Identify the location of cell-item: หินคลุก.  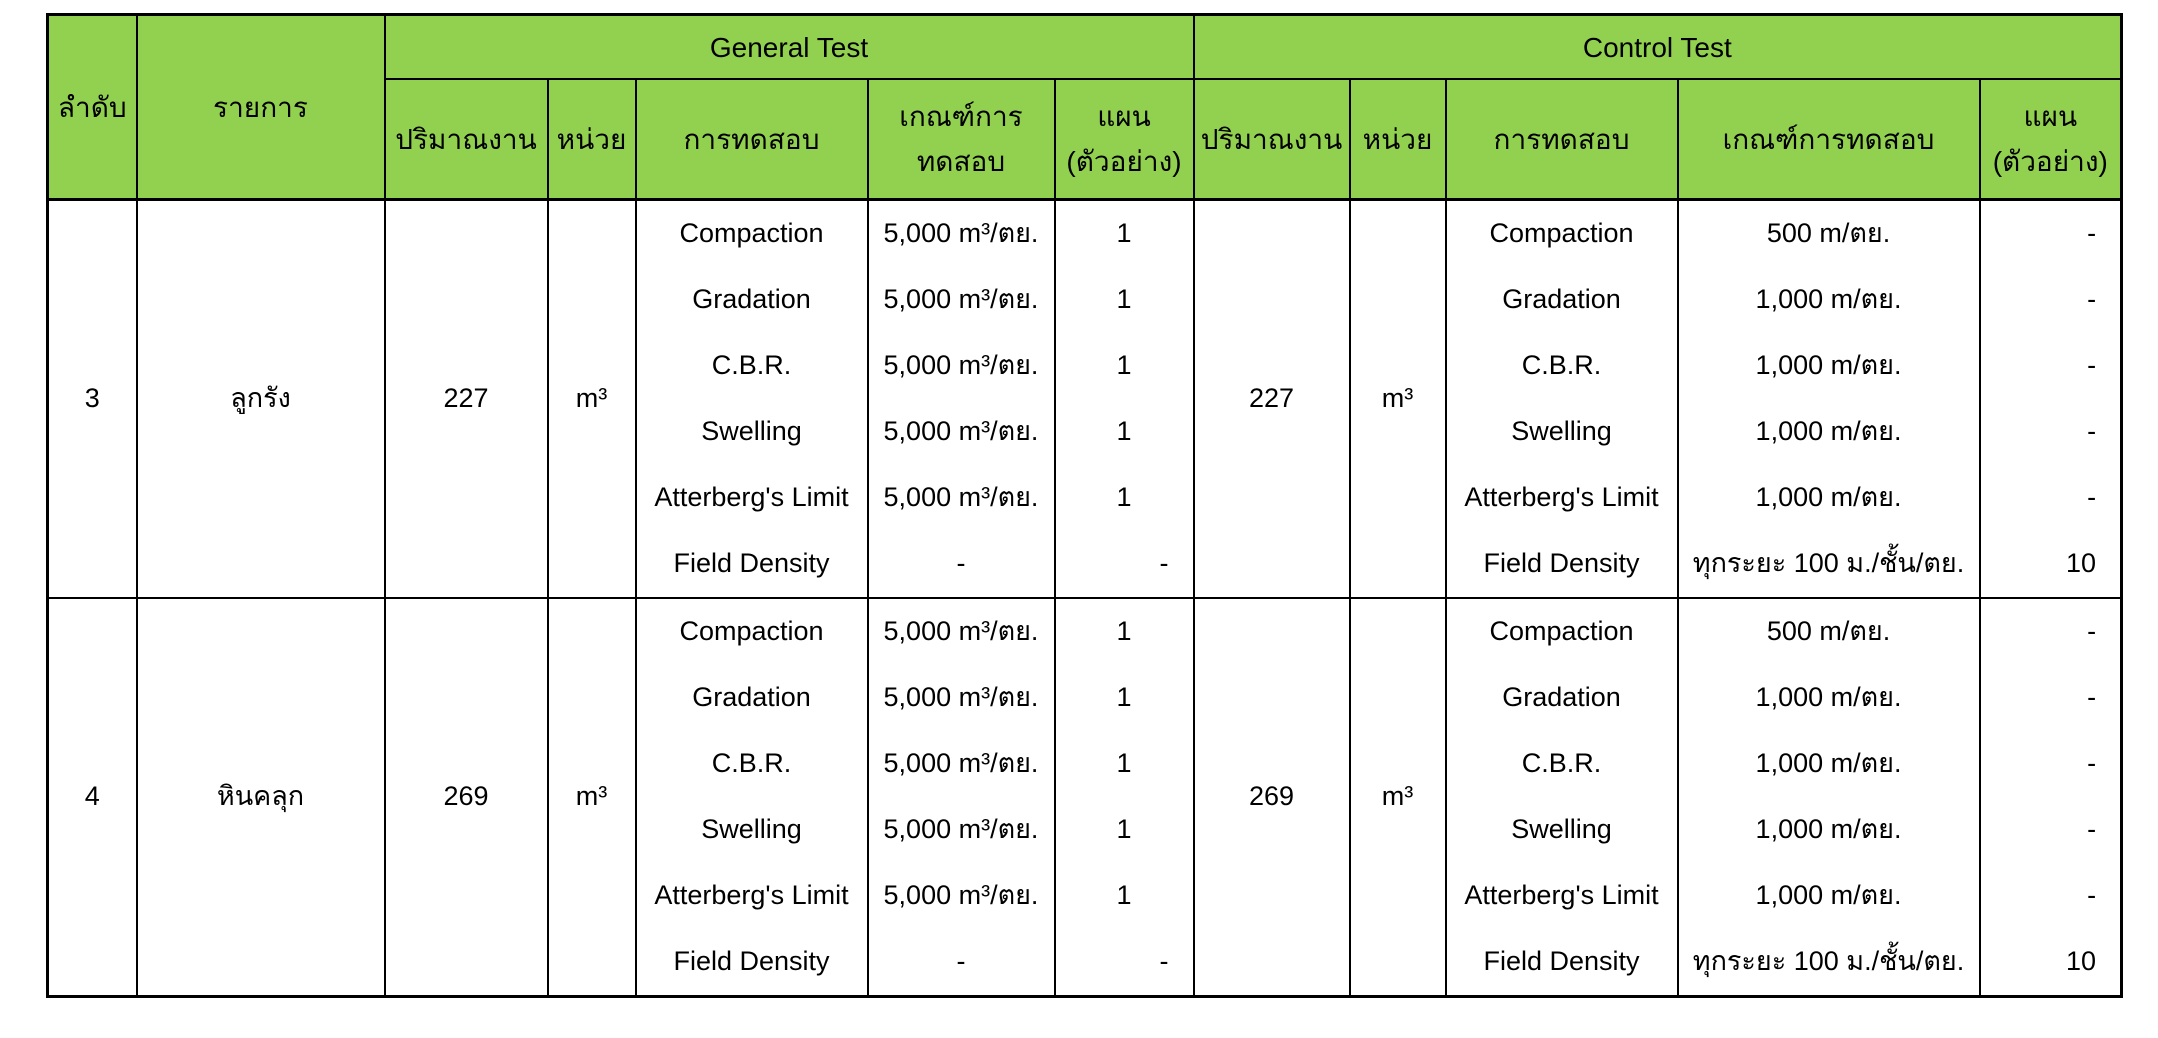
(260, 797).